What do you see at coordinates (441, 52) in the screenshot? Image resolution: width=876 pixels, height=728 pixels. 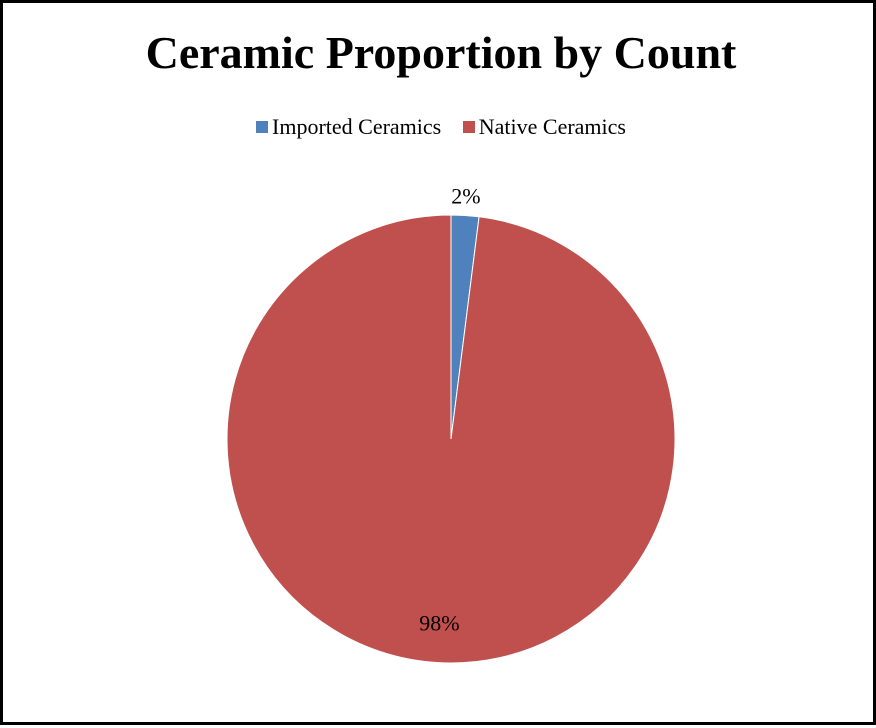 I see `chart-title: Ceramic Proportion by Count` at bounding box center [441, 52].